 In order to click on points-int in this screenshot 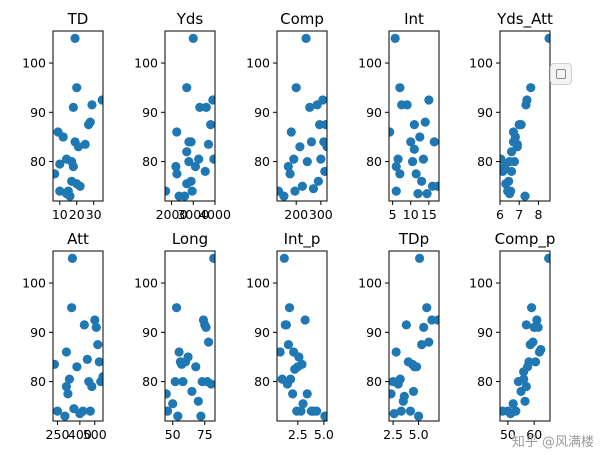, I will do `click(414, 116)`.